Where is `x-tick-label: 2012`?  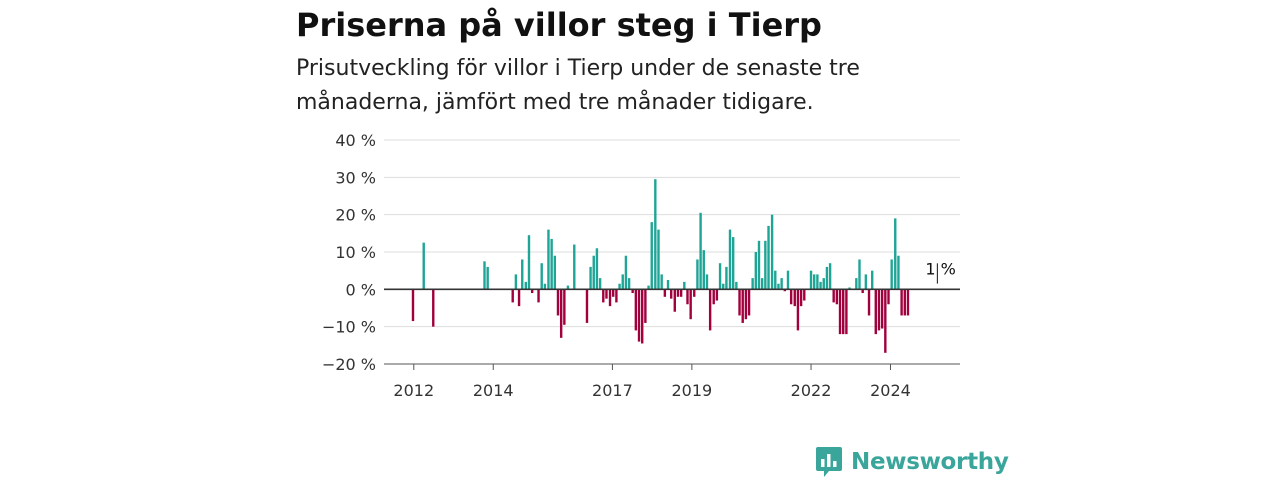 x-tick-label: 2012 is located at coordinates (413, 390).